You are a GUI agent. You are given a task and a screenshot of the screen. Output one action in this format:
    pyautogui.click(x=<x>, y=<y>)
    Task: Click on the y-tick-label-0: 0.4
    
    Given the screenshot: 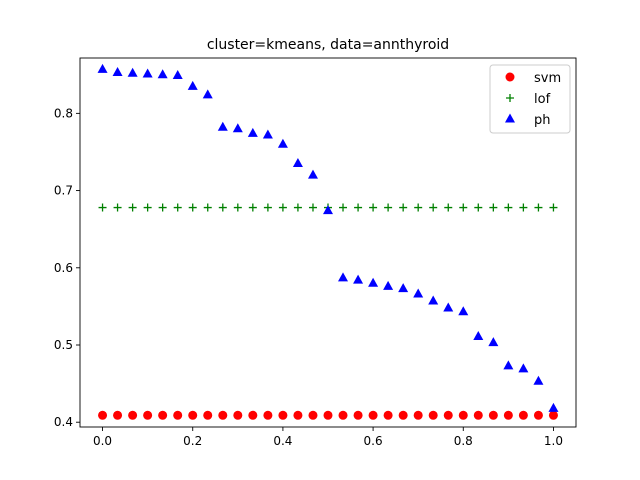 What is the action you would take?
    pyautogui.click(x=63, y=422)
    